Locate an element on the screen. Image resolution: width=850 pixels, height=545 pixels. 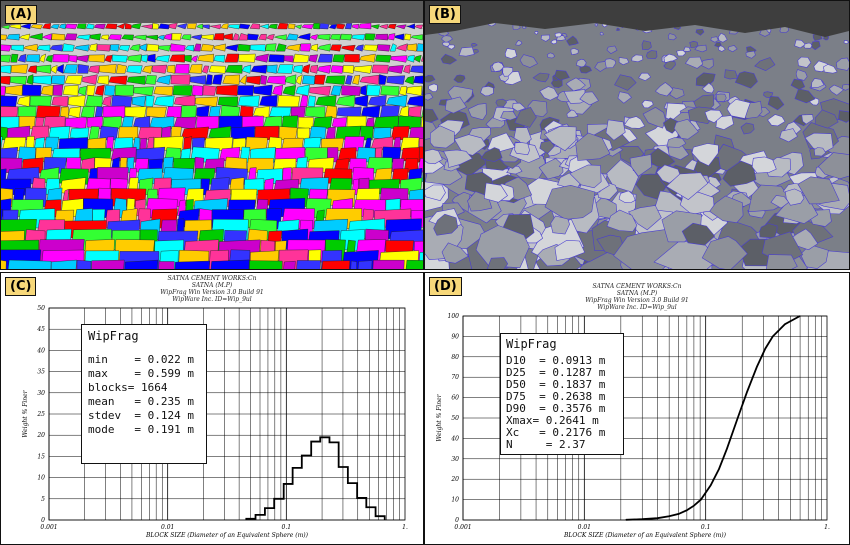
hist-y-tick-label: 15 is located at coordinates (41, 456).